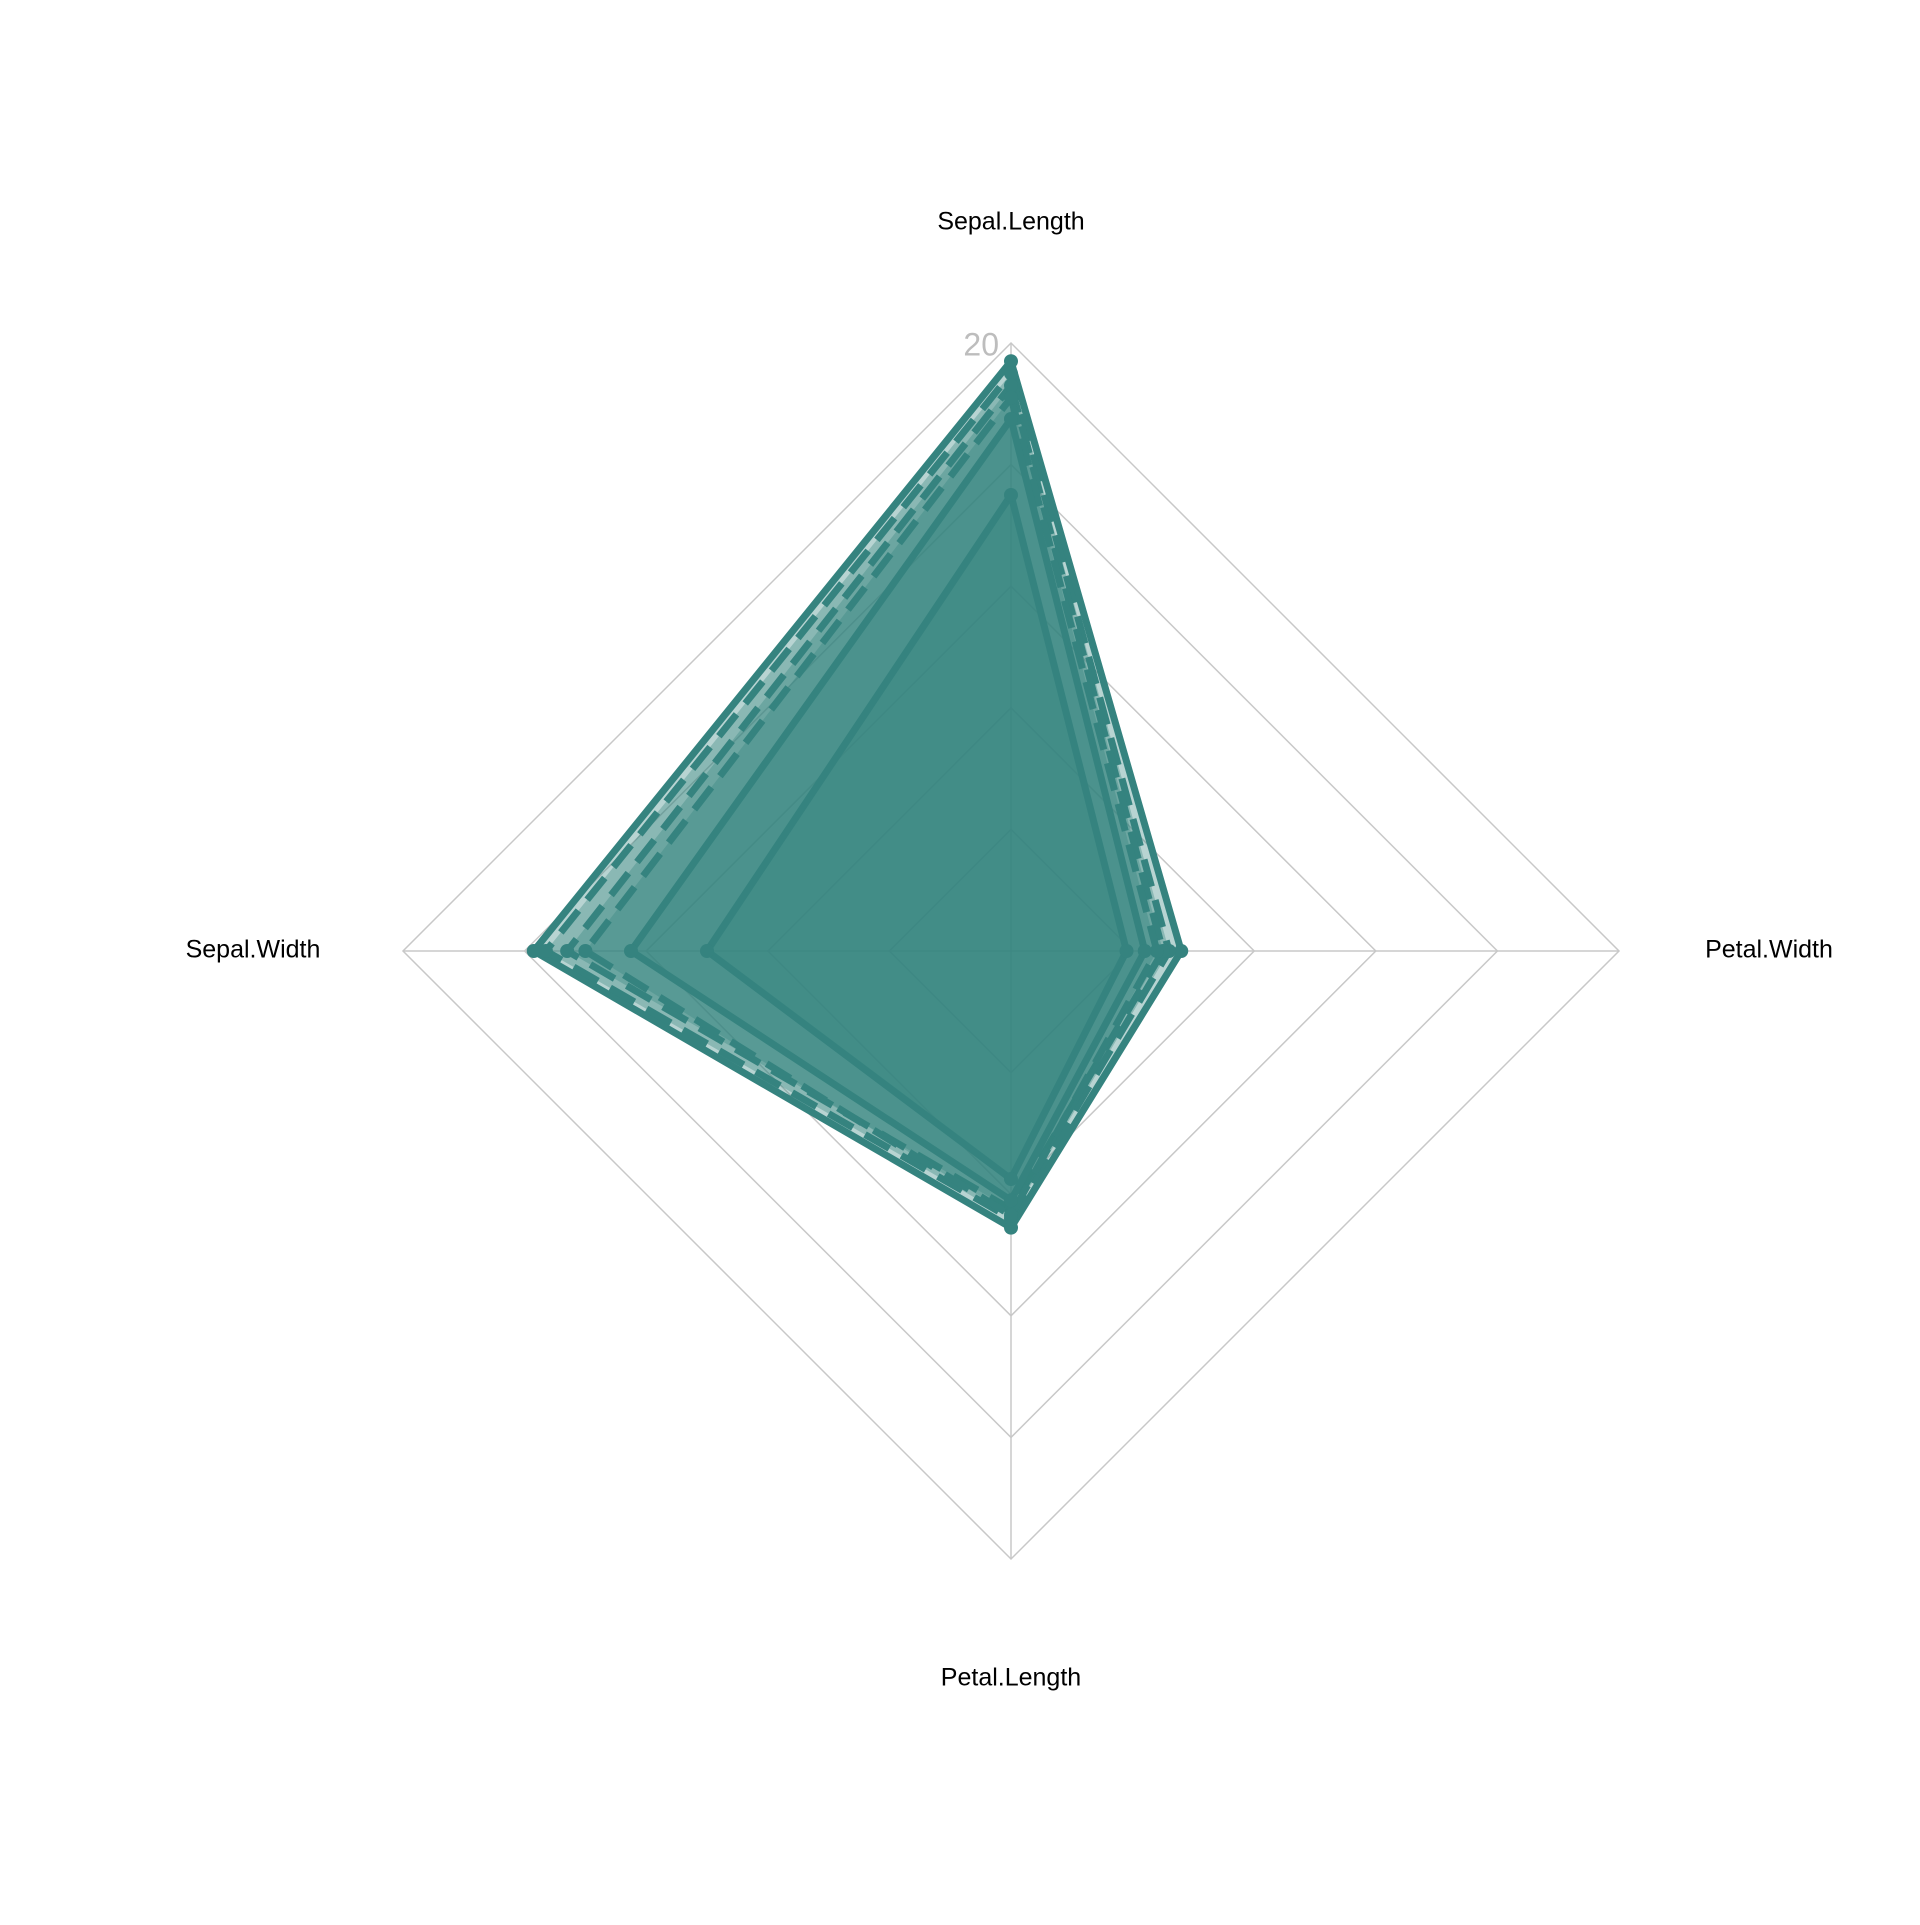 This screenshot has width=1920, height=1925. Describe the element at coordinates (253, 950) in the screenshot. I see `axis-label: Sepal.Width` at that location.